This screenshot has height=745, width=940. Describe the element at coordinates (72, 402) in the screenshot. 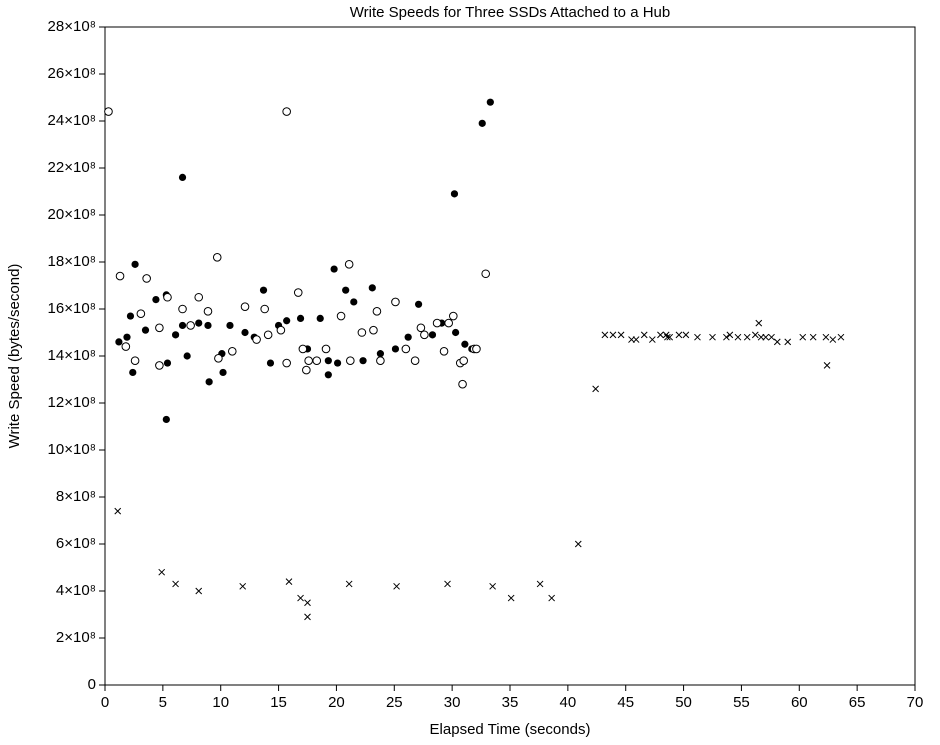

I see `y-tick-label: 12×10⁸` at that location.